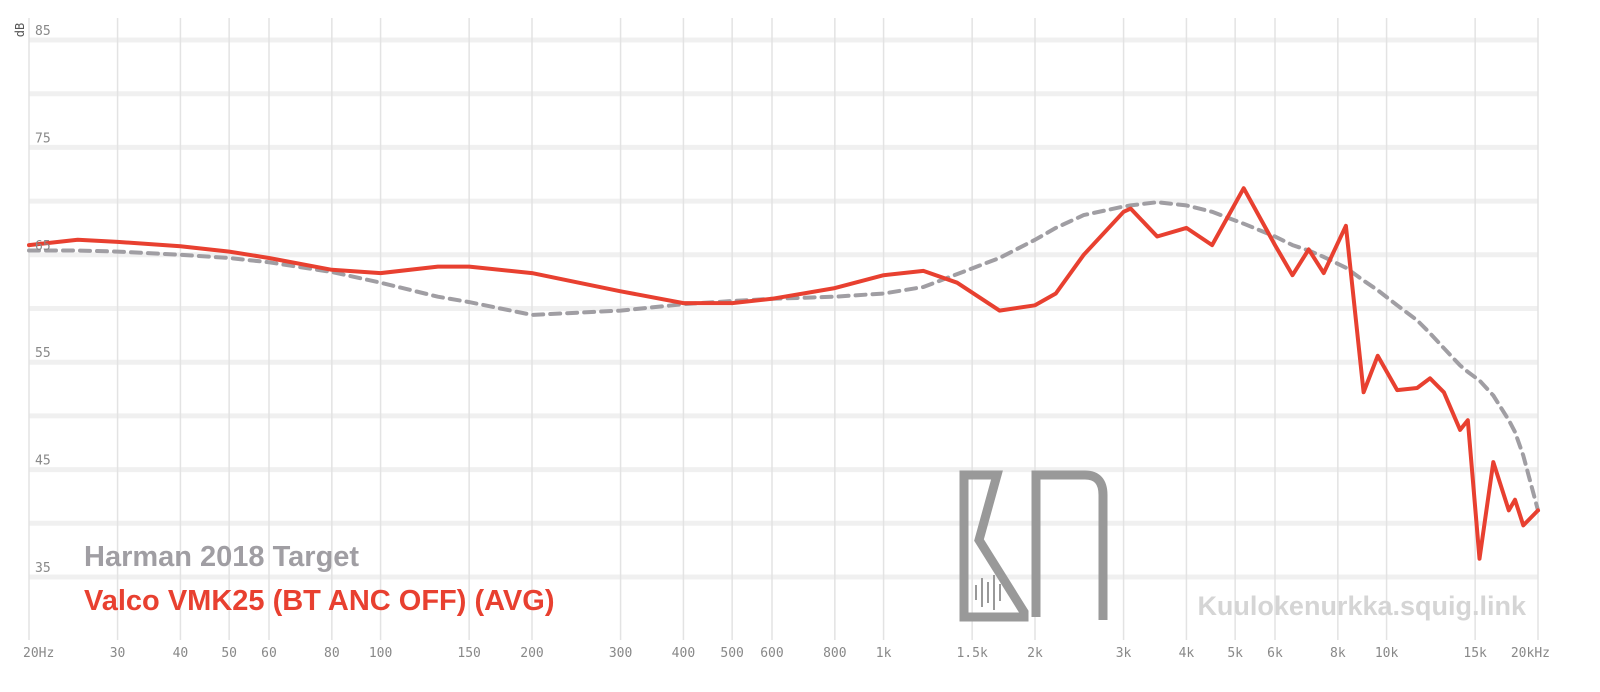  Describe the element at coordinates (771, 653) in the screenshot. I see `x-tick-label: 600` at that location.